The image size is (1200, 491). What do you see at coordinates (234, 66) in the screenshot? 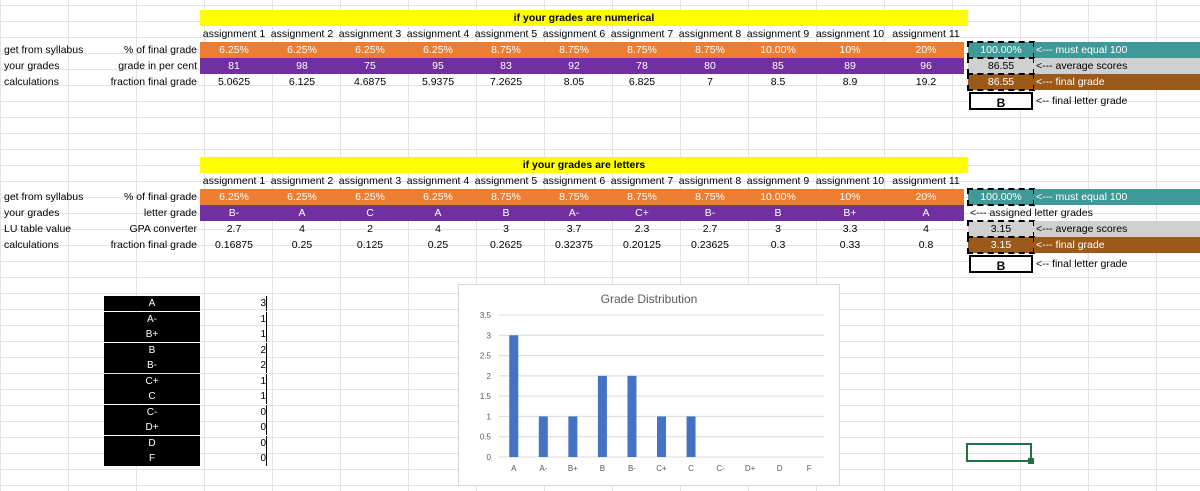
I see `numeric_section-row2-value: 81` at bounding box center [234, 66].